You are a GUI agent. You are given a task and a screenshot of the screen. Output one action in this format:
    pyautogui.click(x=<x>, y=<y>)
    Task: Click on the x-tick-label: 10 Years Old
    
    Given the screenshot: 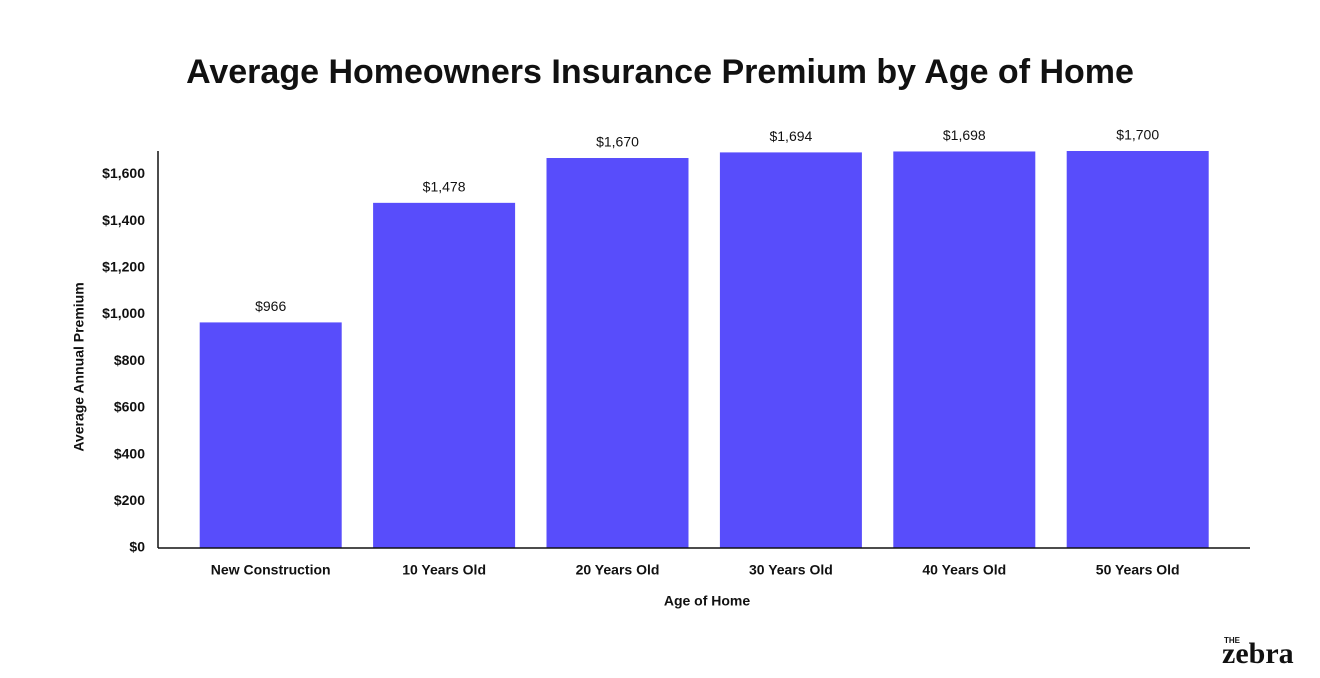 What is the action you would take?
    pyautogui.click(x=444, y=570)
    